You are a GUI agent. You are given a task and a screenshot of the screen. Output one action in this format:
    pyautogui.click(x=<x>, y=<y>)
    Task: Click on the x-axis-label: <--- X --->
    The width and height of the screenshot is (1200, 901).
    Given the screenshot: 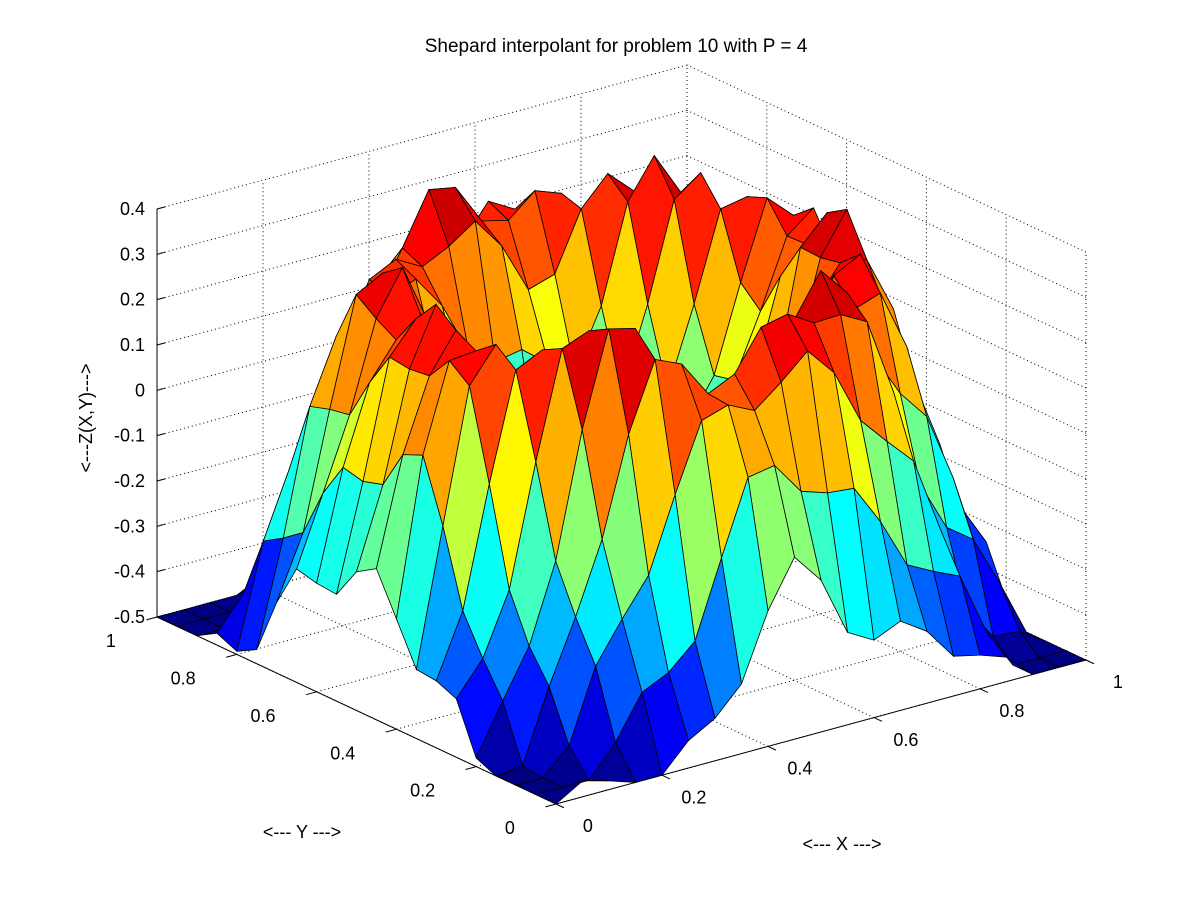 What is the action you would take?
    pyautogui.click(x=842, y=844)
    